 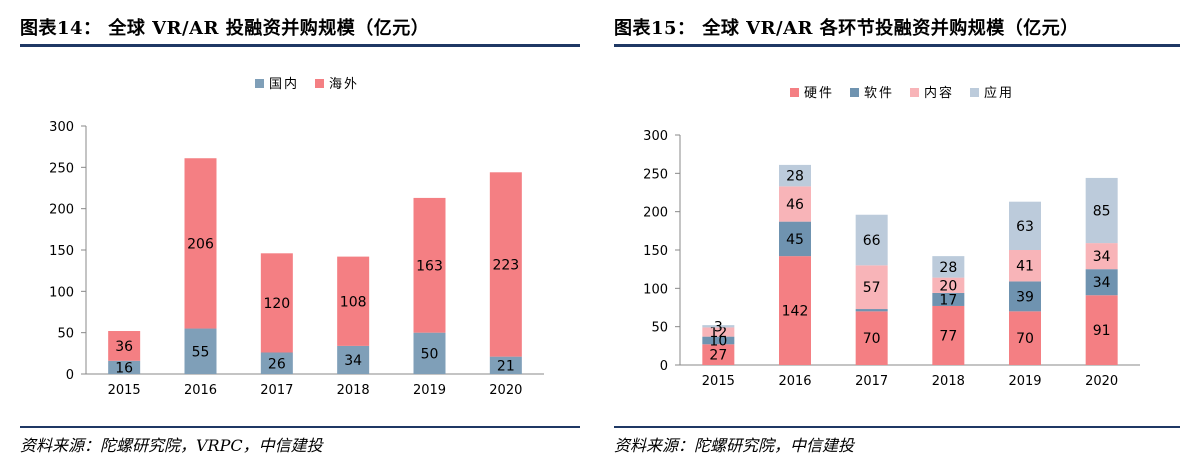 I want to click on data-label: 10, so click(x=718, y=341).